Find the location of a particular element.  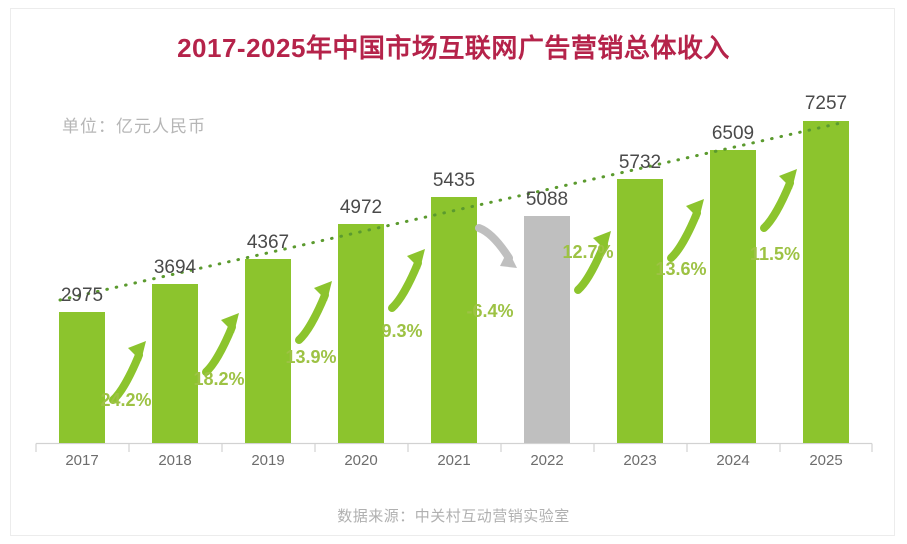

growth-label-2022: -6.4% is located at coordinates (490, 311).